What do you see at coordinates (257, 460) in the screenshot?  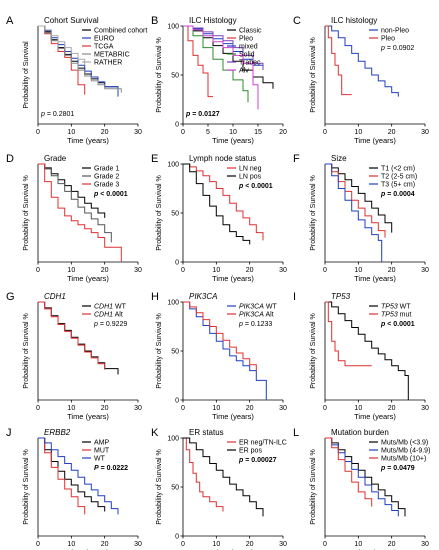 I see `p-value: p = 0.00027` at bounding box center [257, 460].